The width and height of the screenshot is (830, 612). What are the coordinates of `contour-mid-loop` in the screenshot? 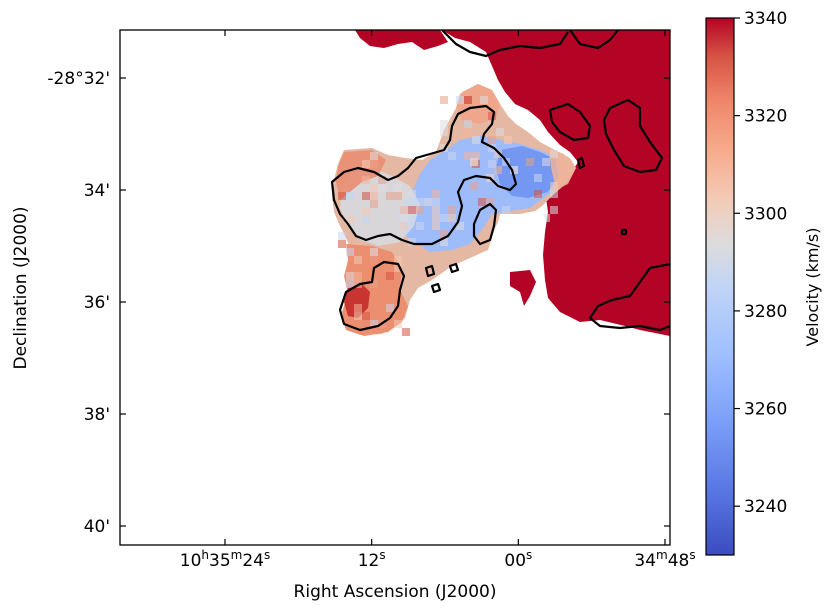 It's located at (485, 224).